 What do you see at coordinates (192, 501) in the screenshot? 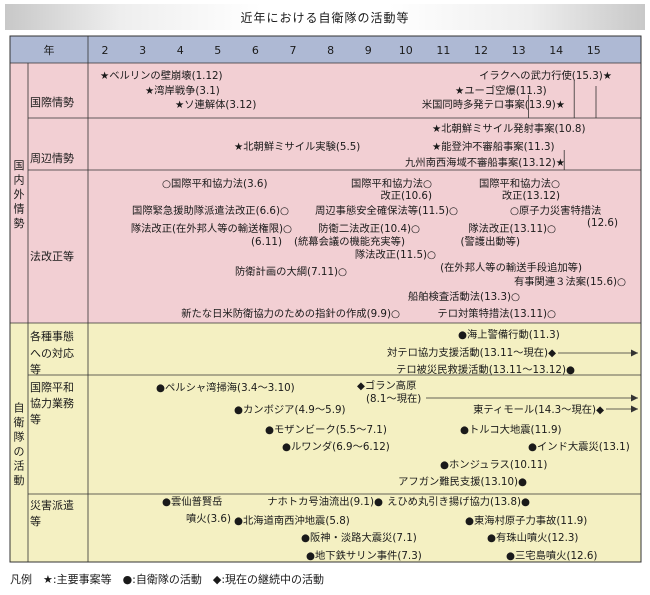
I see `timeline-event: ●雲仙普賢岳` at bounding box center [192, 501].